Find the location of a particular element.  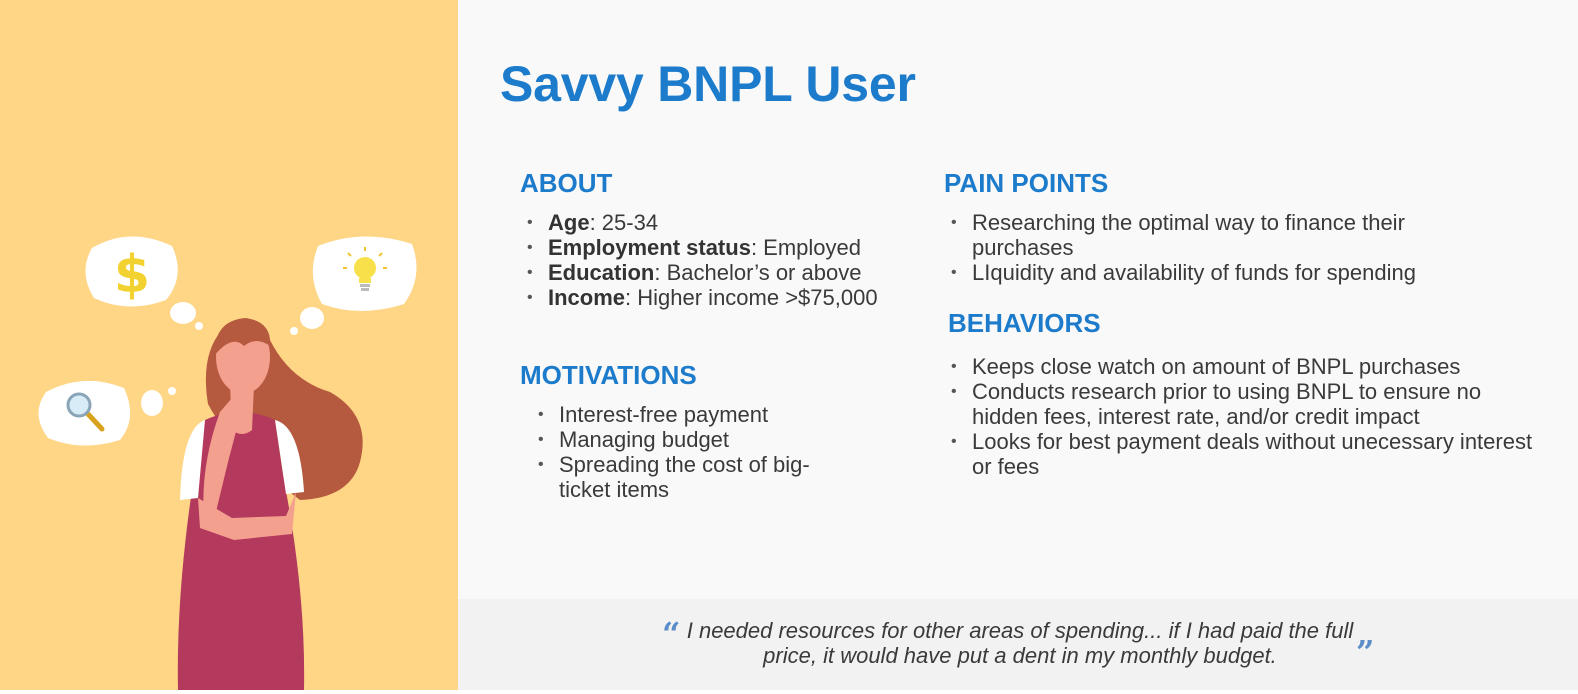

behaviors-heading: BEHAVIORS is located at coordinates (1024, 323).